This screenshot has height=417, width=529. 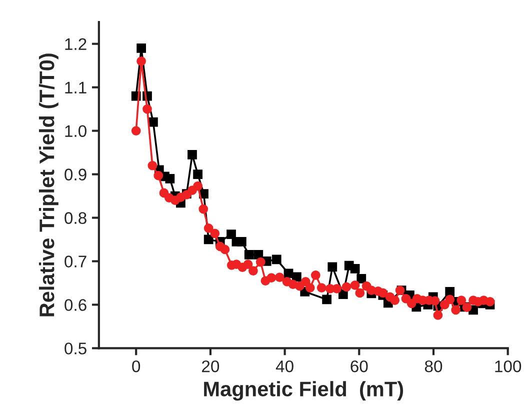 What do you see at coordinates (211, 366) in the screenshot?
I see `x-tick-label: 20` at bounding box center [211, 366].